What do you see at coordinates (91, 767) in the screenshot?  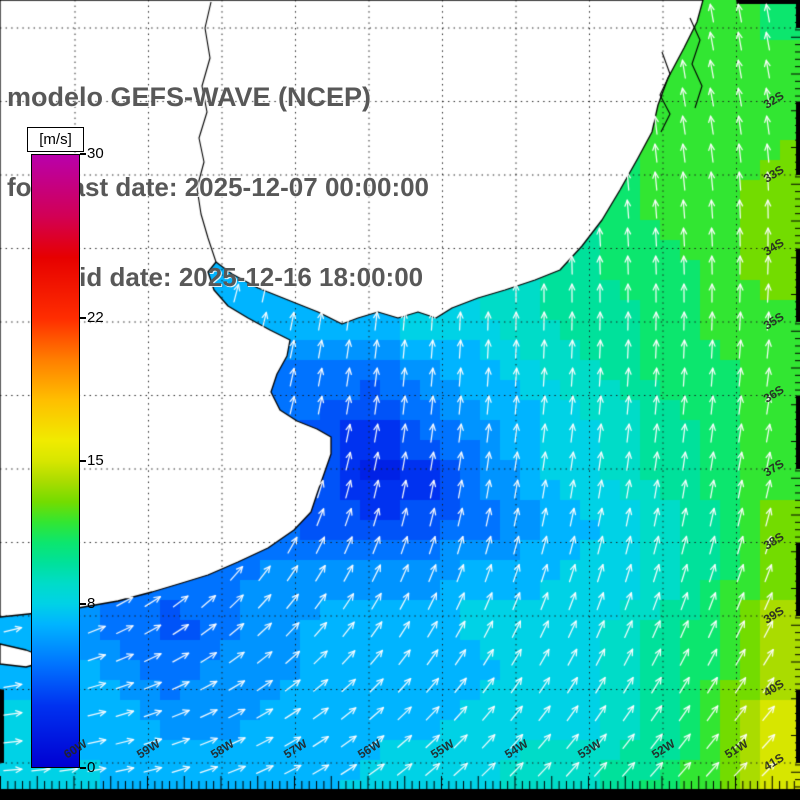 I see `colorbar-tick-label: 0` at bounding box center [91, 767].